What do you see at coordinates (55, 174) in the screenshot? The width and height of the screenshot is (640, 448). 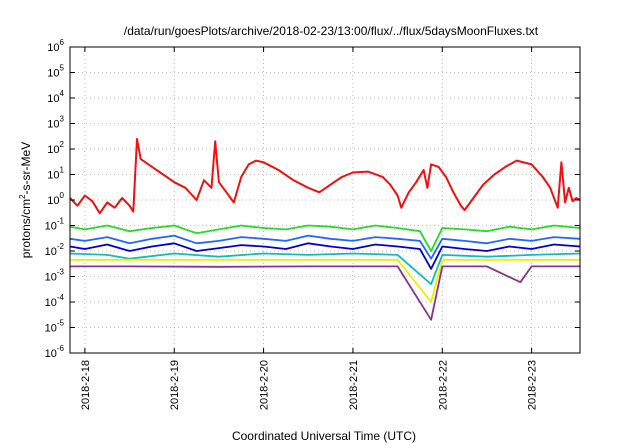 I see `y-tick-label: 10¹` at bounding box center [55, 174].